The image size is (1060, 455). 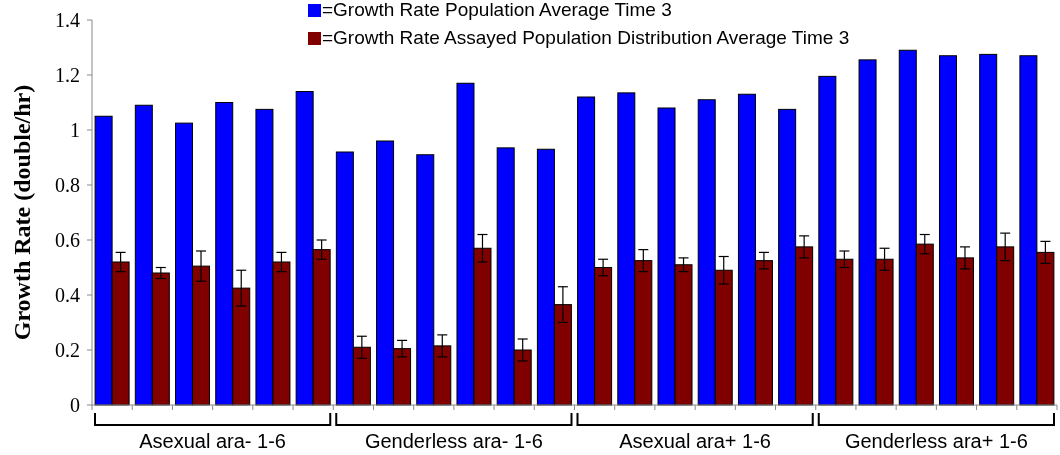 What do you see at coordinates (695, 441) in the screenshot?
I see `text: Asexual ara+ 1-6` at bounding box center [695, 441].